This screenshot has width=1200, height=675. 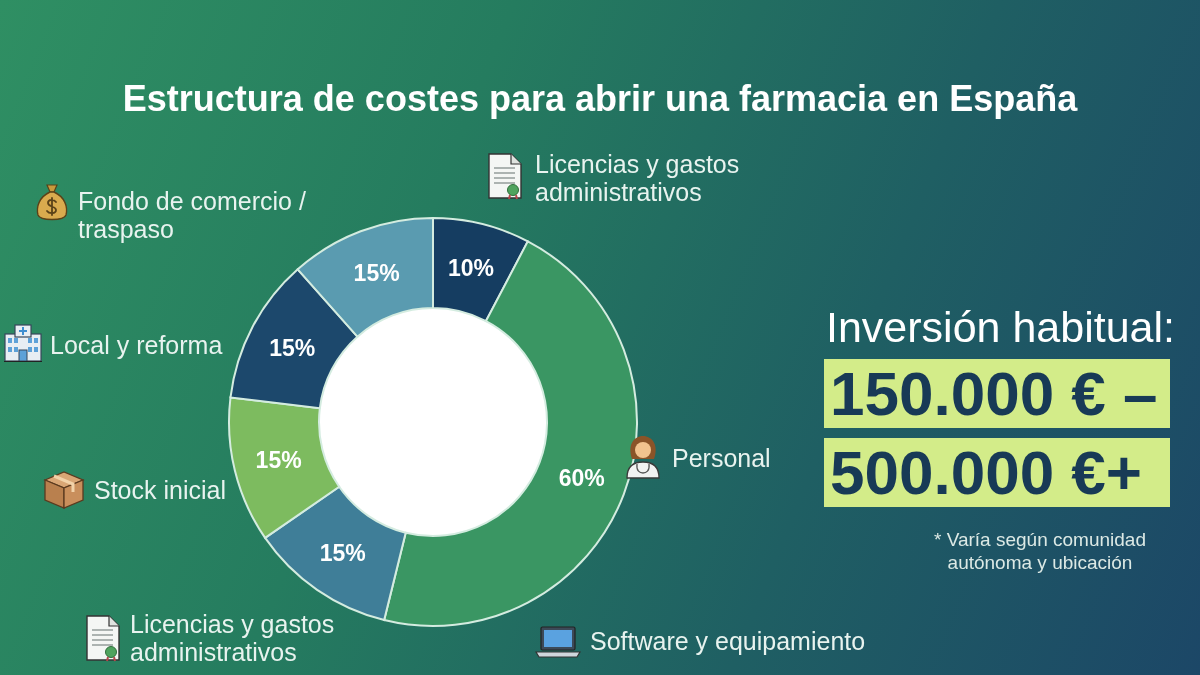 What do you see at coordinates (1000, 327) in the screenshot?
I see `text: Inversión habitual:` at bounding box center [1000, 327].